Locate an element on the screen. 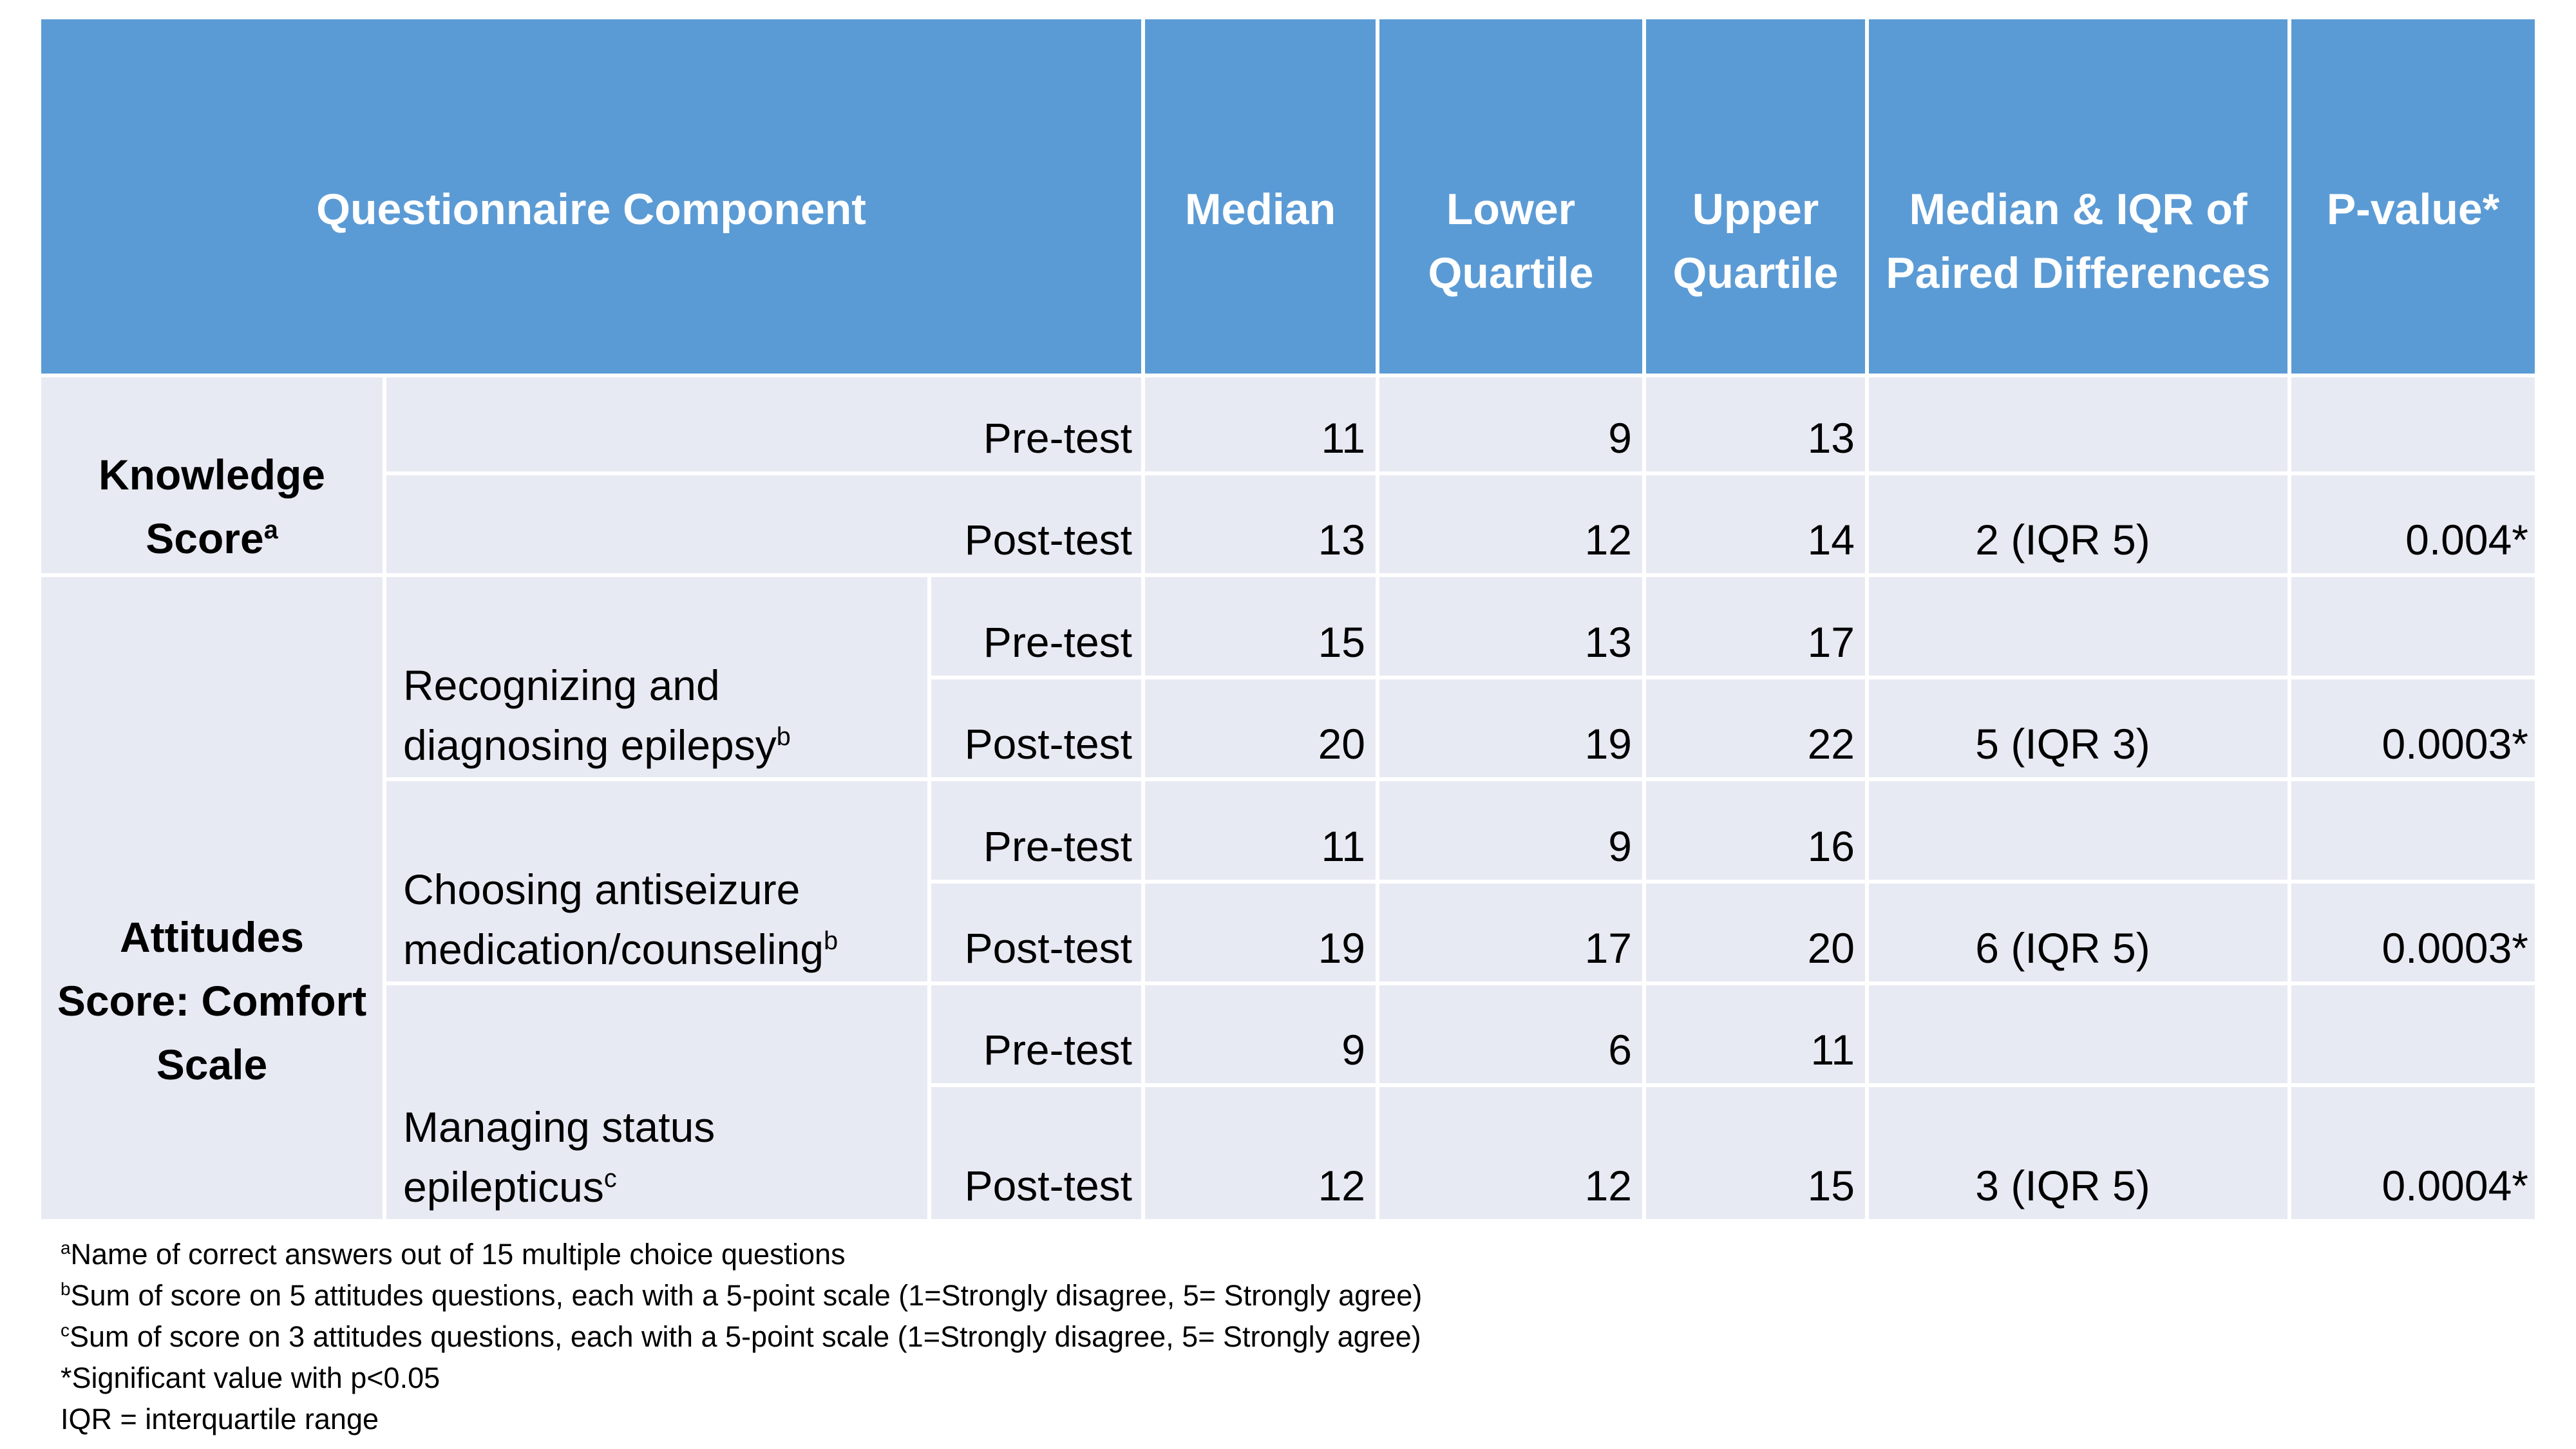 The image size is (2576, 1449). component-managing-status-epilepticus: Managing status epilepticusc is located at coordinates (656, 1102).